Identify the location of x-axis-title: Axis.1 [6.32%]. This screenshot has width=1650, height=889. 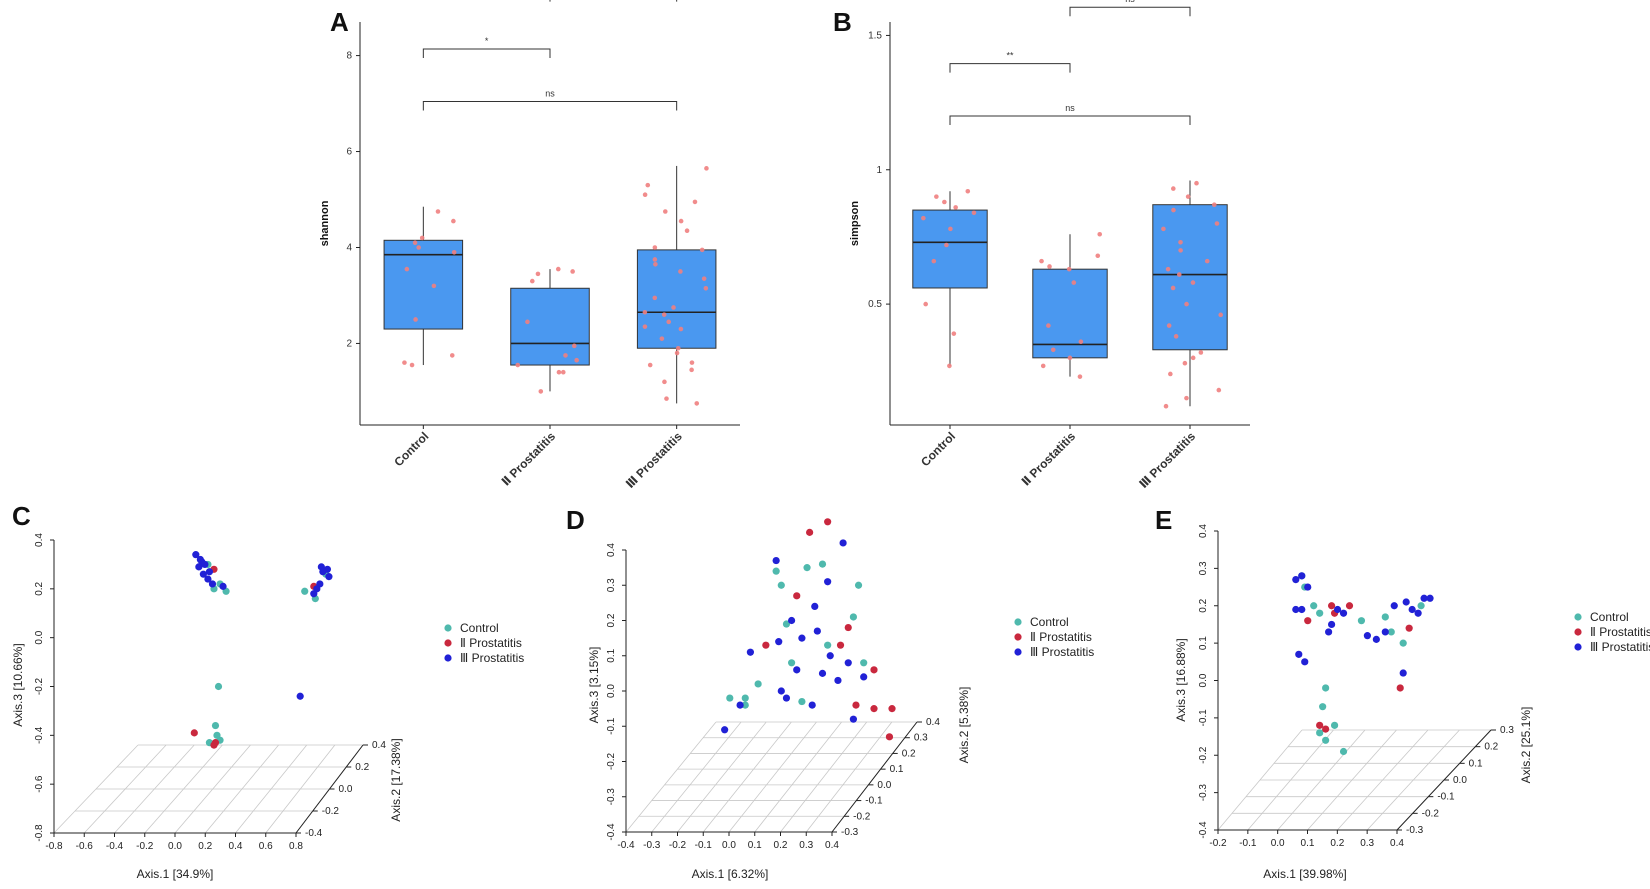
(730, 874).